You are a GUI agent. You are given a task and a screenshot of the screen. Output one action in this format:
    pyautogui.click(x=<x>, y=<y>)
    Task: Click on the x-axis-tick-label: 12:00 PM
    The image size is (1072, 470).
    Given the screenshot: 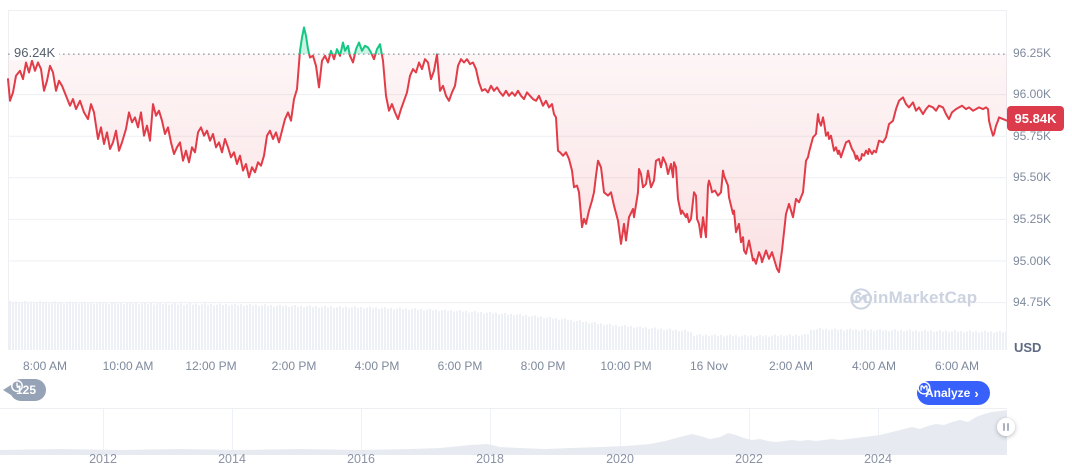 What is the action you would take?
    pyautogui.click(x=211, y=366)
    